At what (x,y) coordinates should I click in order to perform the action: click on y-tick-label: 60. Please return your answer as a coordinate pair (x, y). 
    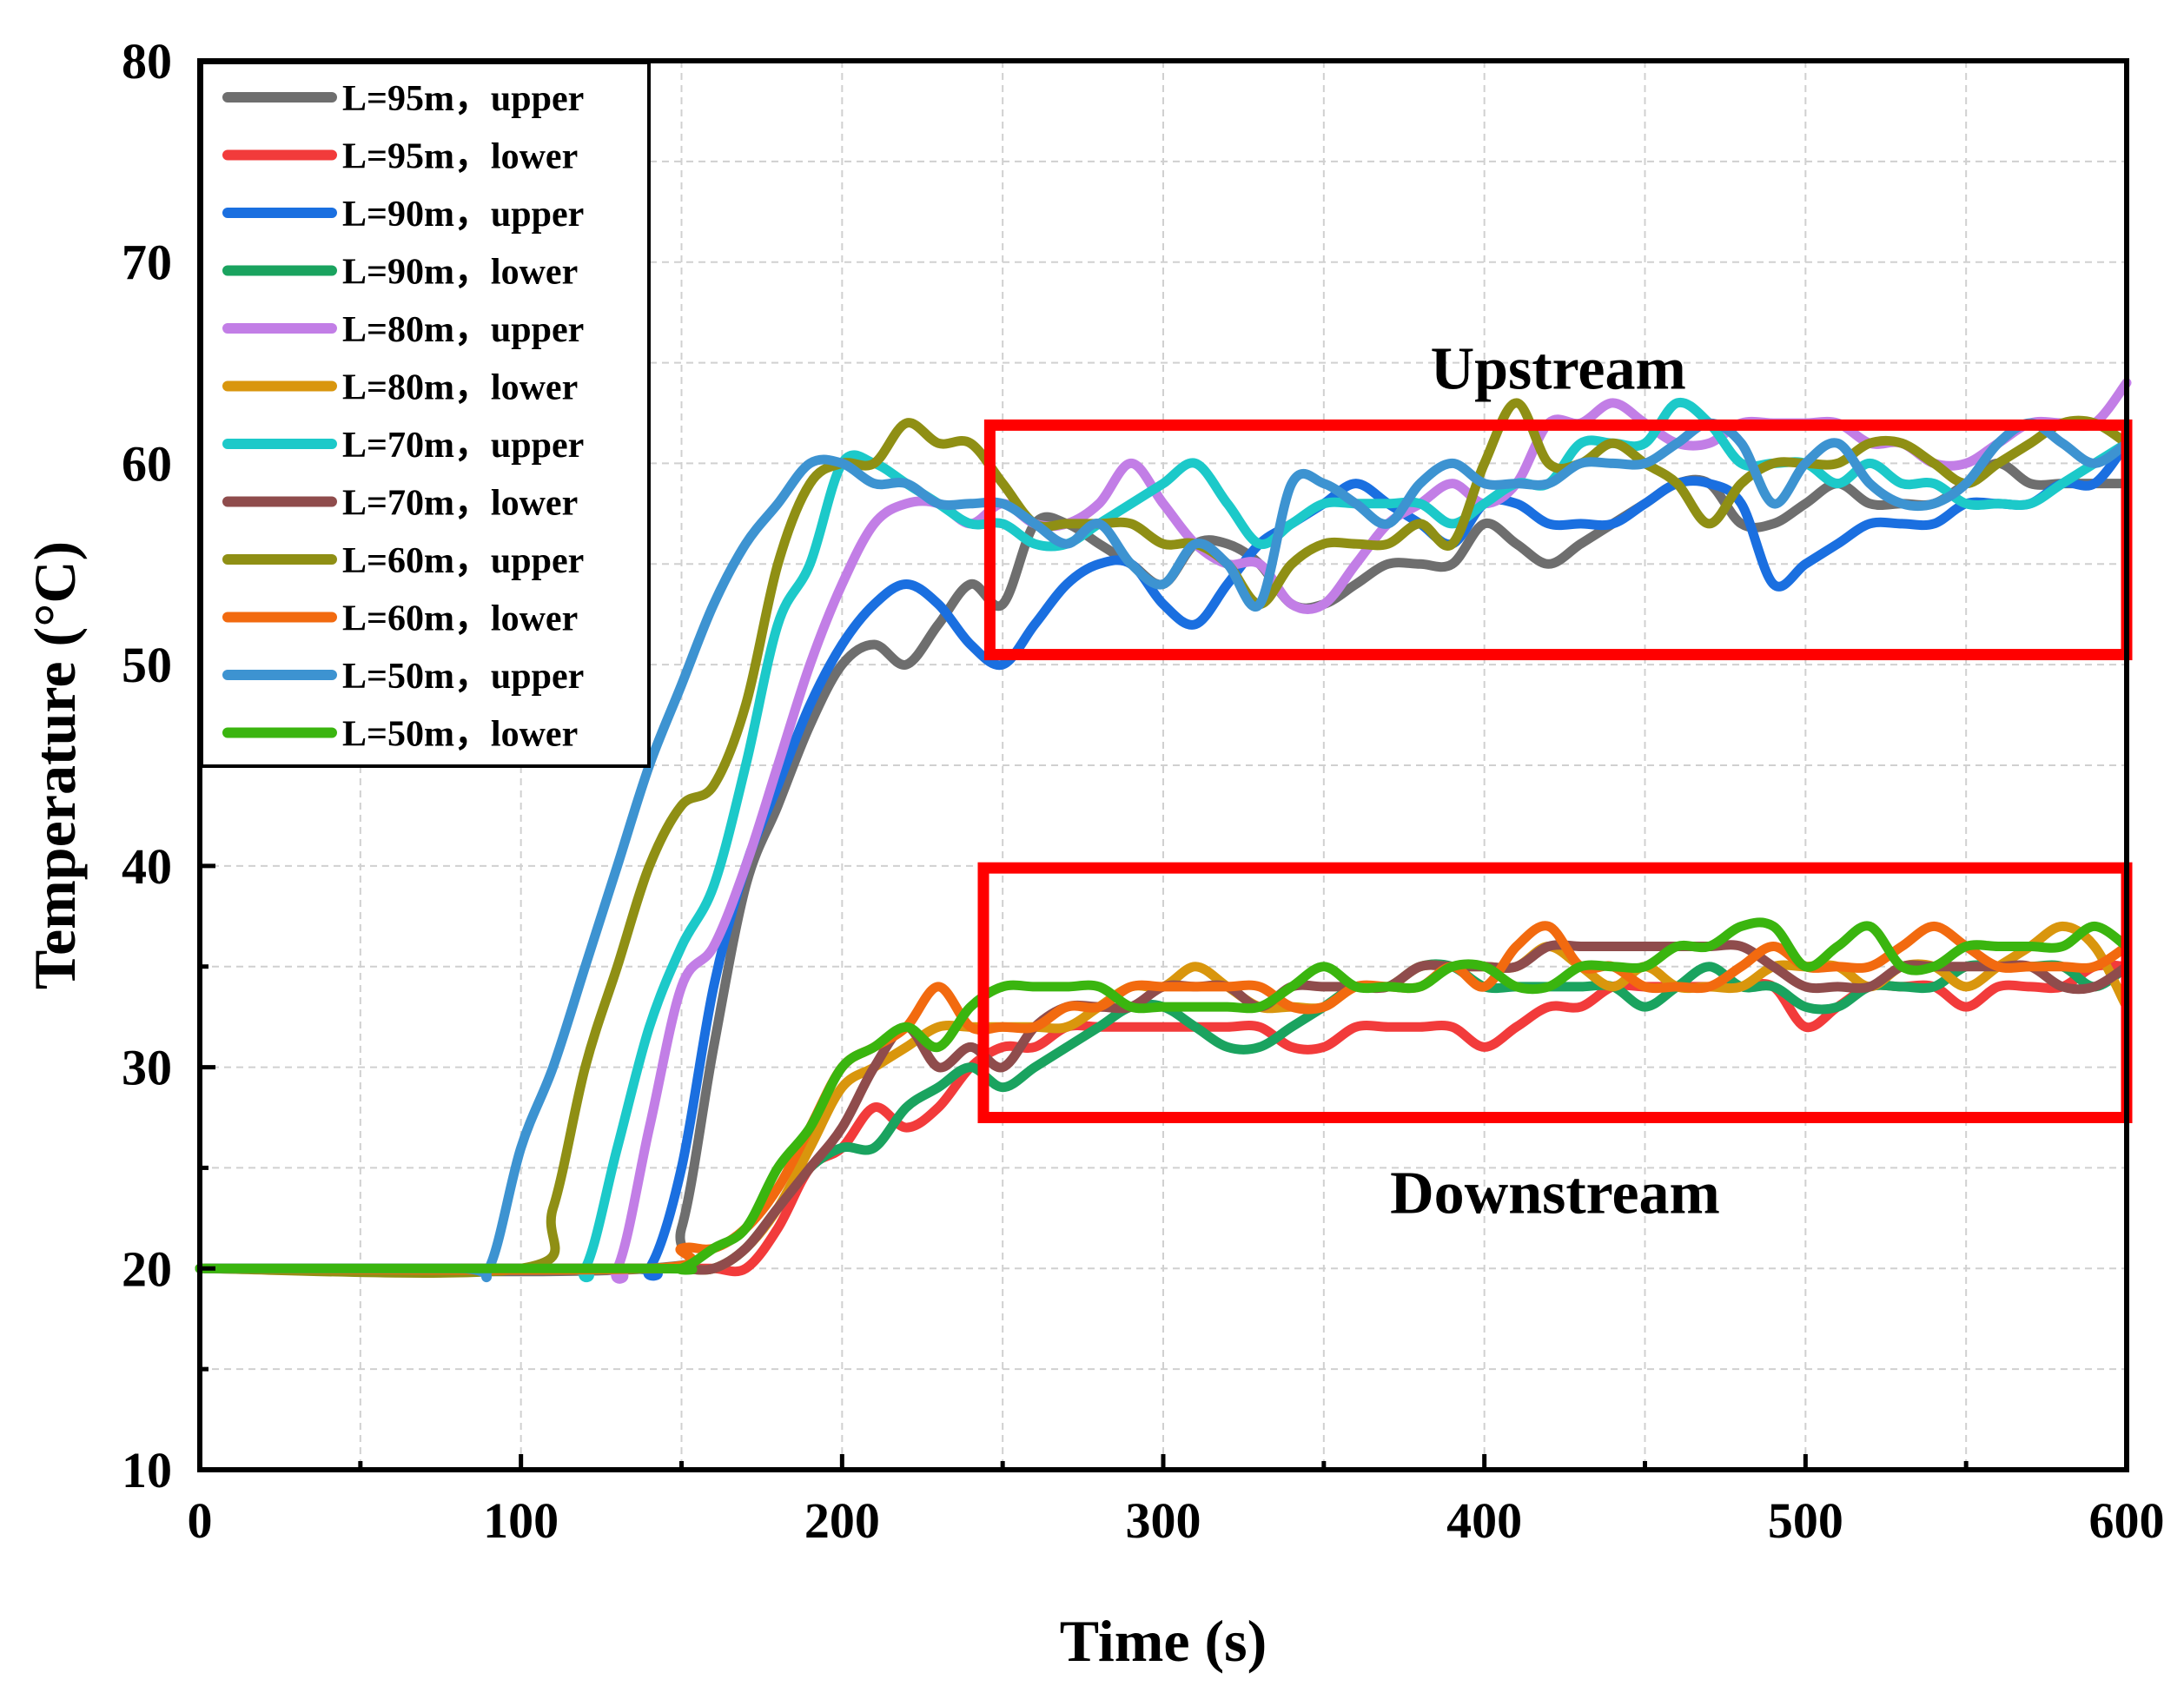
    Looking at the image, I should click on (147, 463).